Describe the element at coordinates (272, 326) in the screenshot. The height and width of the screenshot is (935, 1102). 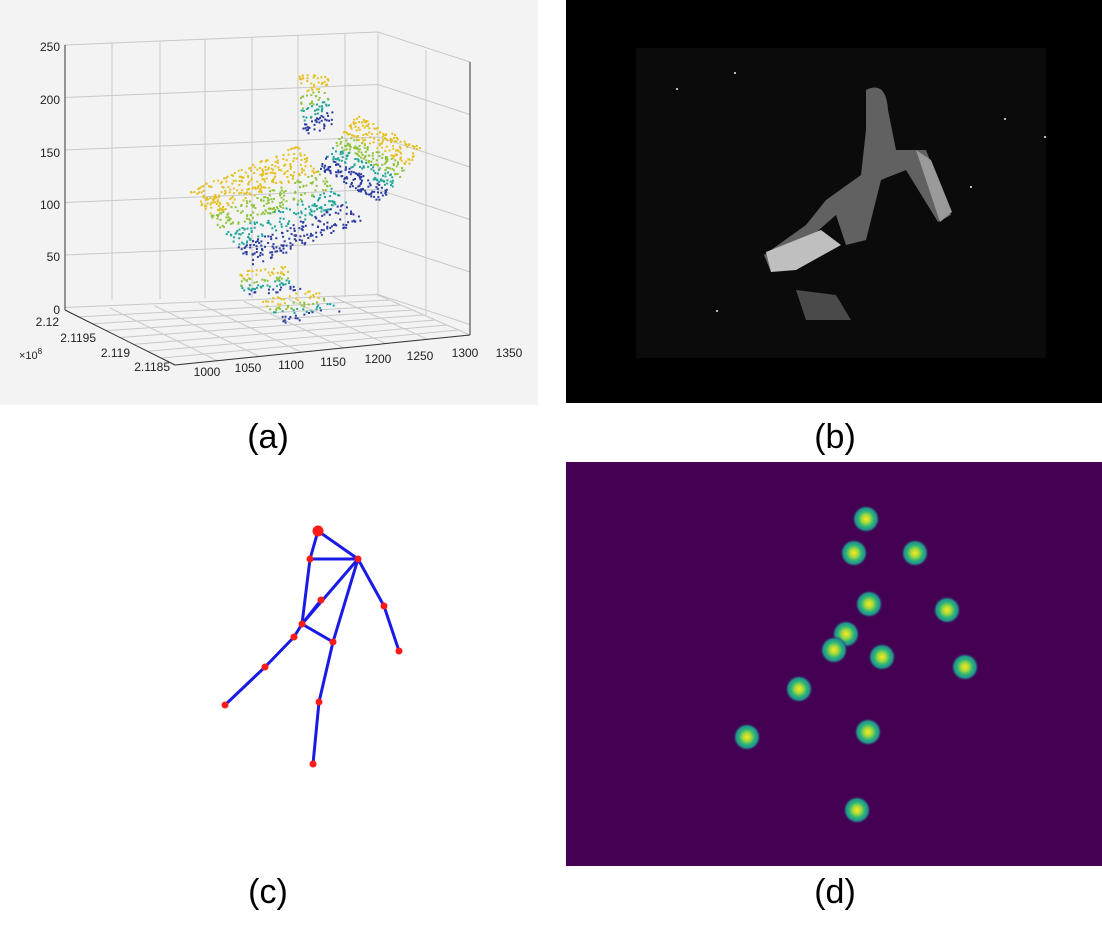
I see `grid-line` at that location.